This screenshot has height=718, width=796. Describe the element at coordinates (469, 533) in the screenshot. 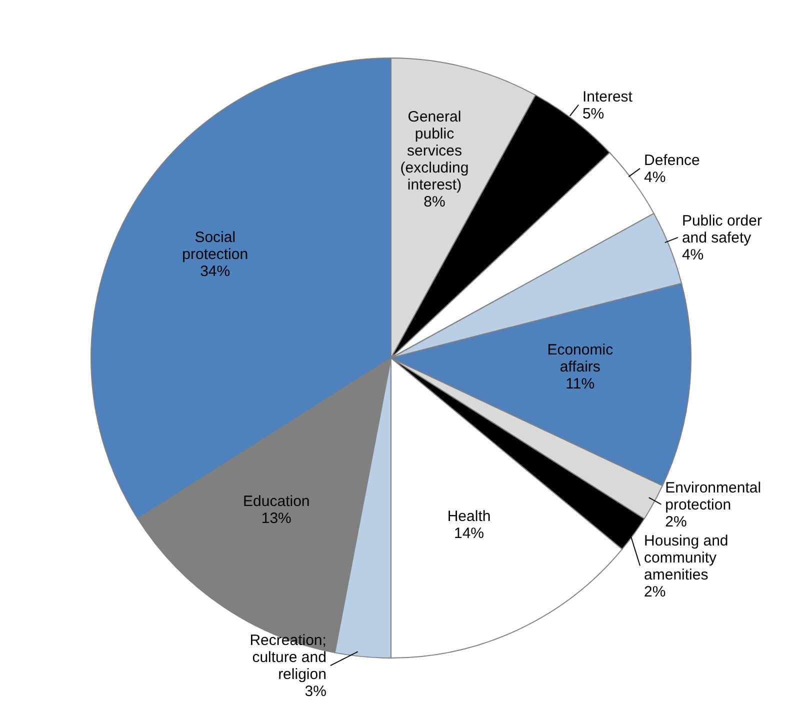

I see `data-label: 14%` at that location.